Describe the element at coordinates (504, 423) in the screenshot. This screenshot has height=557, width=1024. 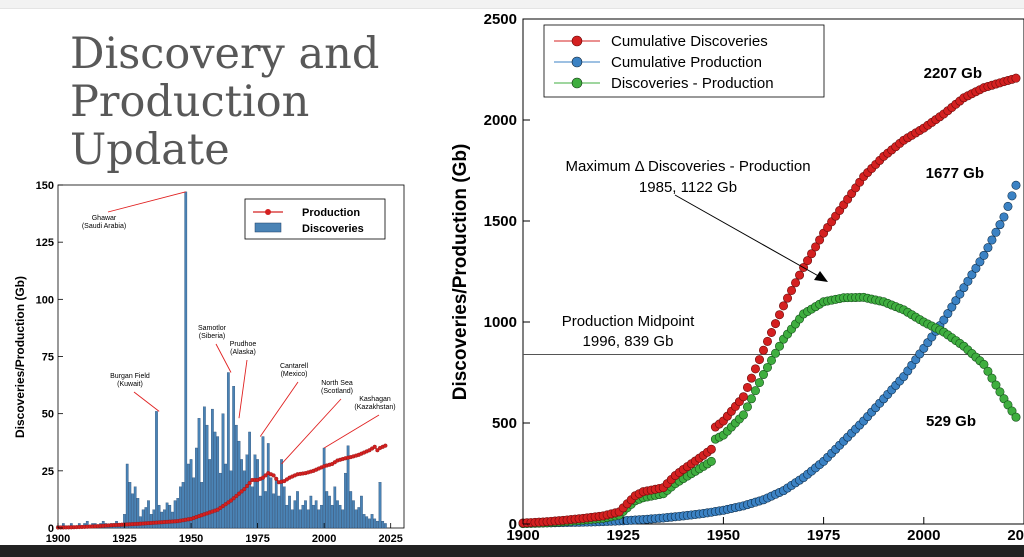
I see `y-tick-label: 500` at that location.